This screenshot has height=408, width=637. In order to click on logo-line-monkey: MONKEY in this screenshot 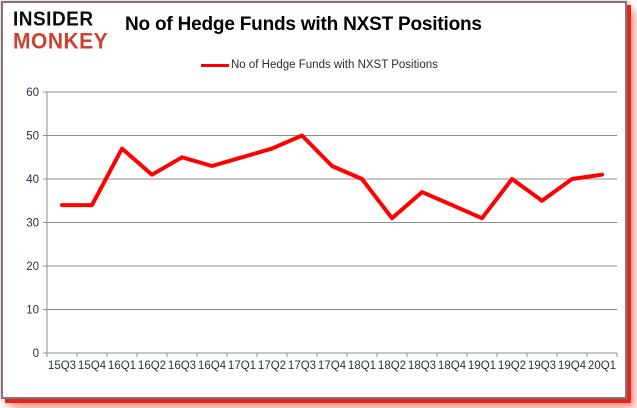, I will do `click(61, 41)`.